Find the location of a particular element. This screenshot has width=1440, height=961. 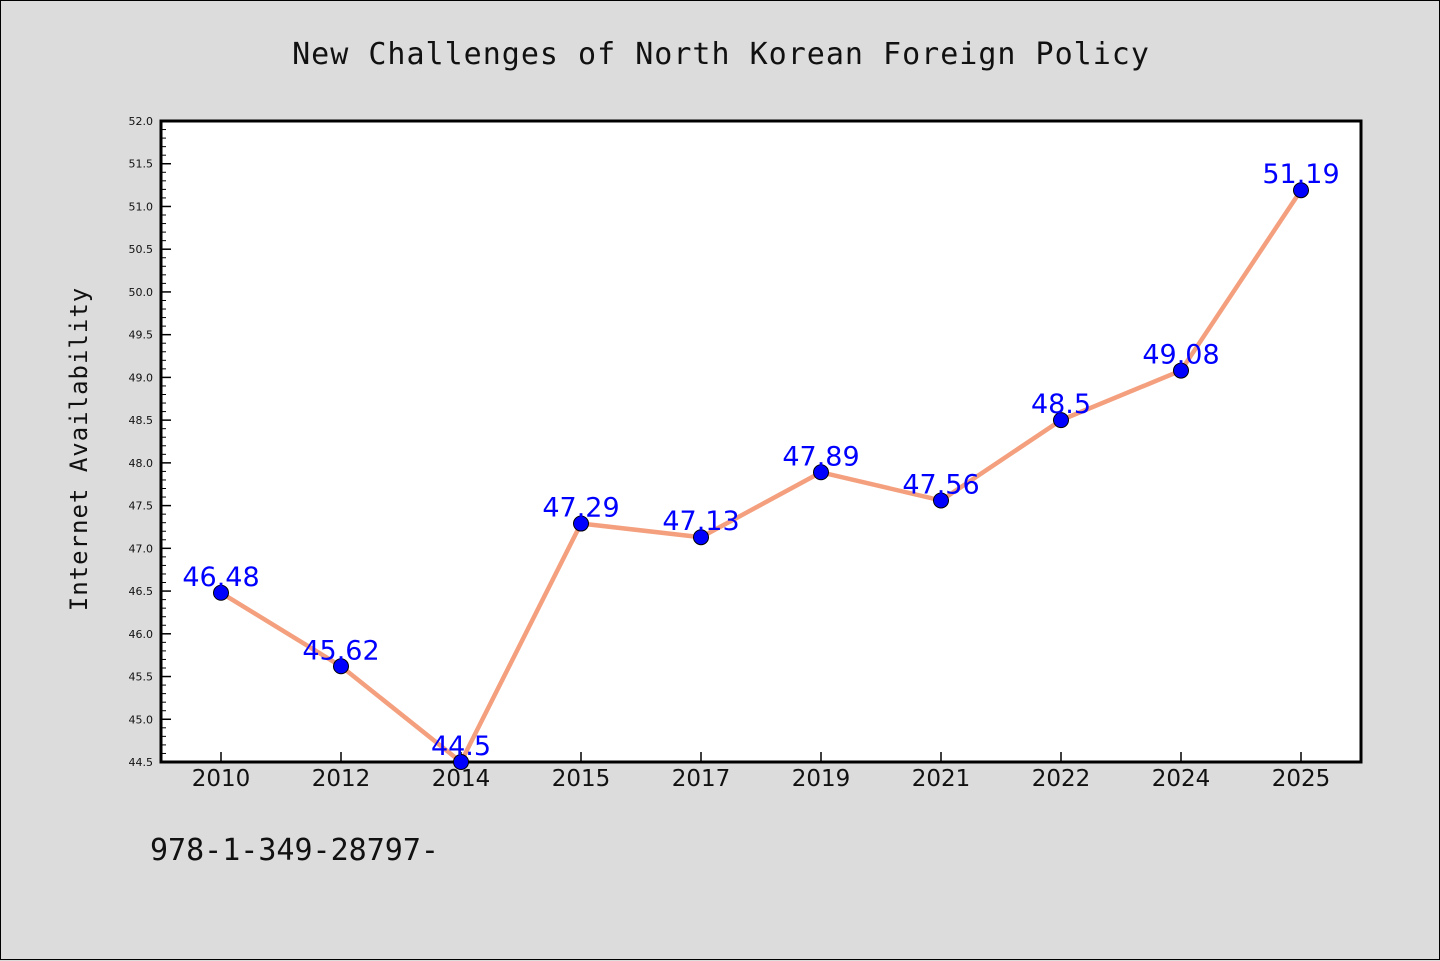

data-label: 44.5 is located at coordinates (461, 746).